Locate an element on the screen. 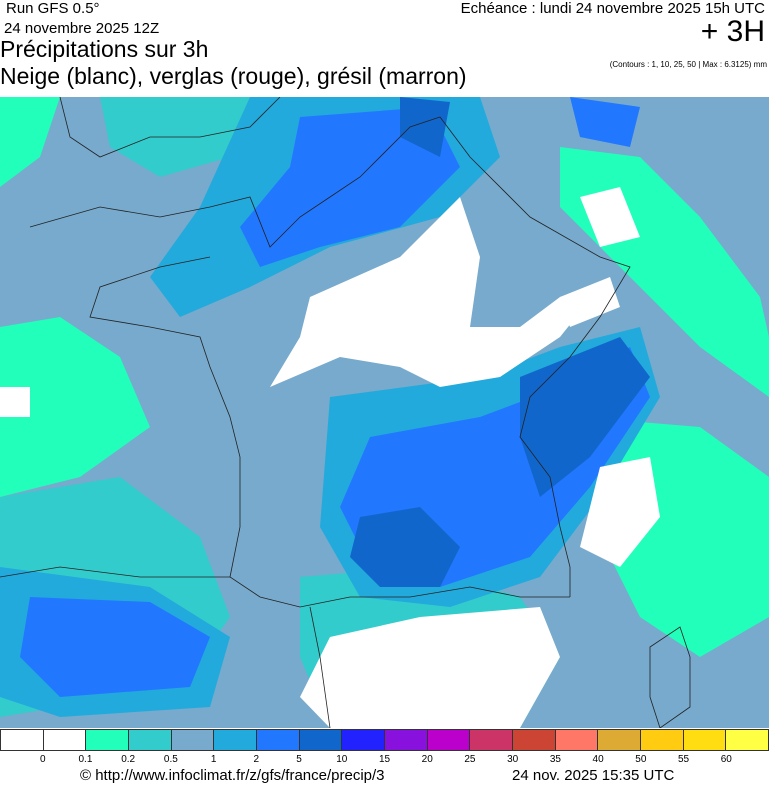 The image size is (769, 786). legend-tick-label: 40 is located at coordinates (598, 759).